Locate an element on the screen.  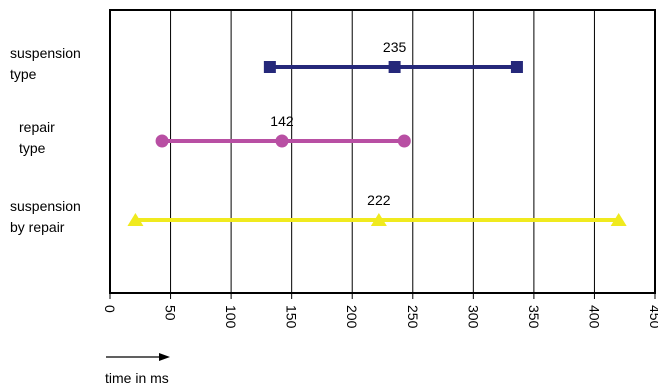
time-axis-label: time in ms is located at coordinates (137, 378).